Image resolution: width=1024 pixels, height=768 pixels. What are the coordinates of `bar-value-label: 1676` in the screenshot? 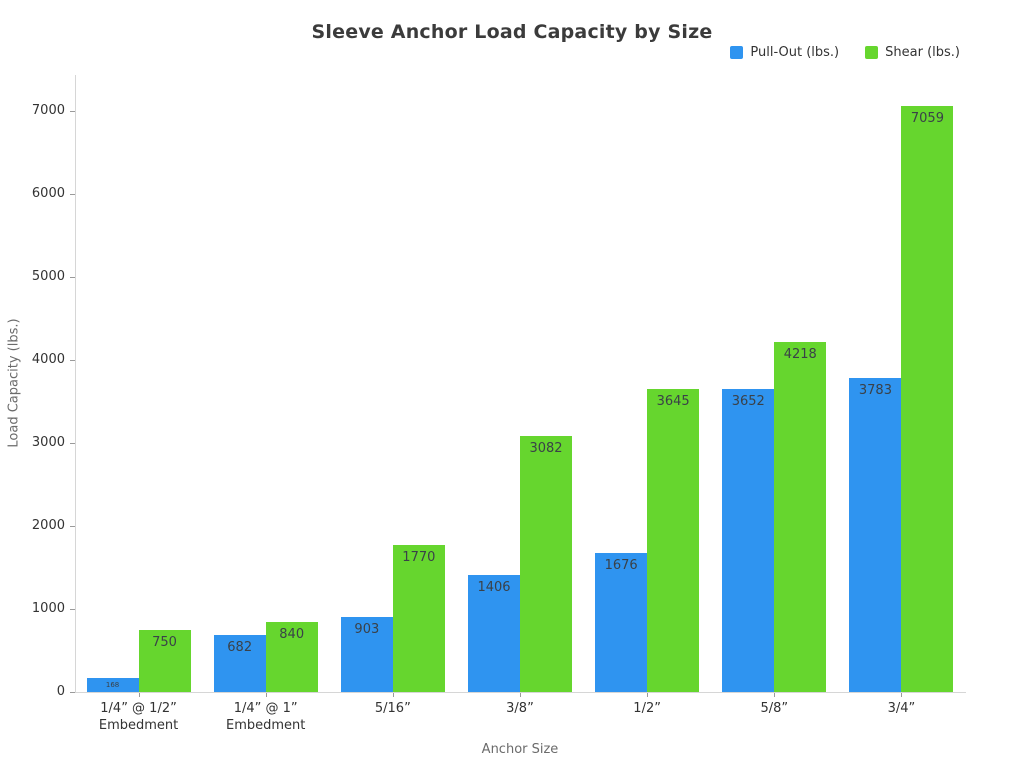 It's located at (621, 565).